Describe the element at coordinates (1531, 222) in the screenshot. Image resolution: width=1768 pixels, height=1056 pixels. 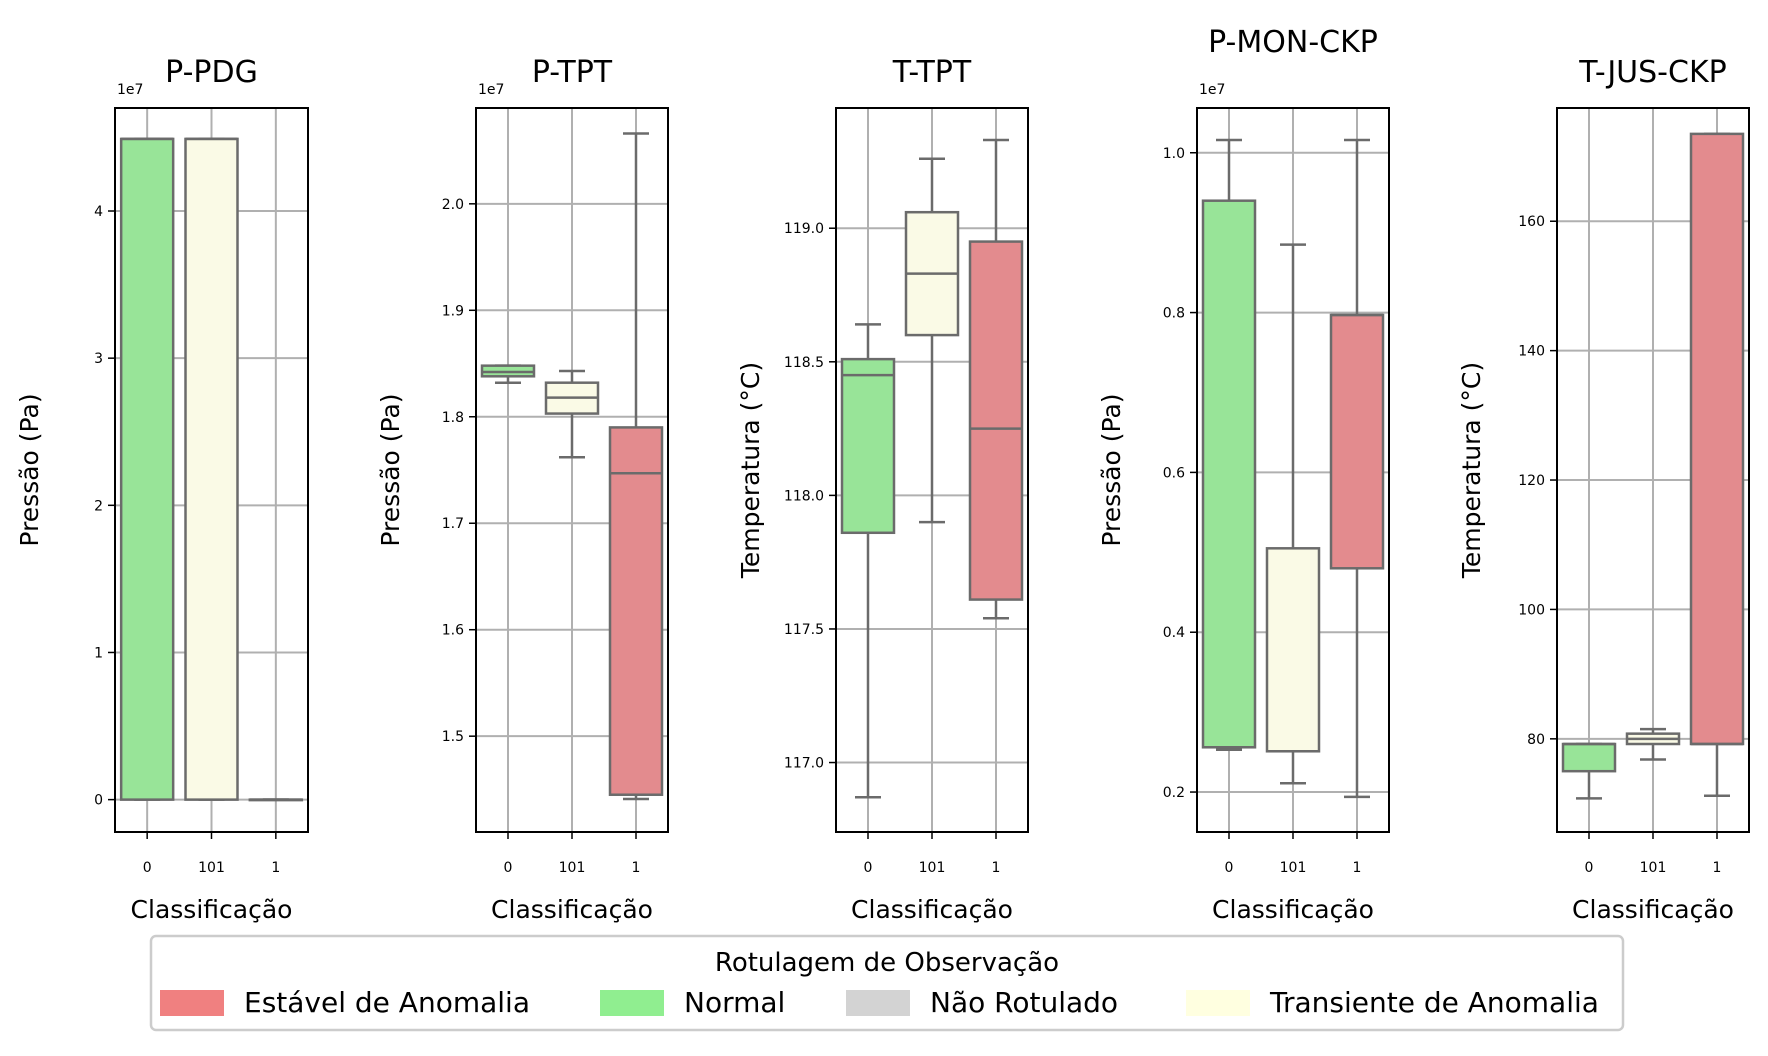
I see `y-tick-label: 160` at that location.